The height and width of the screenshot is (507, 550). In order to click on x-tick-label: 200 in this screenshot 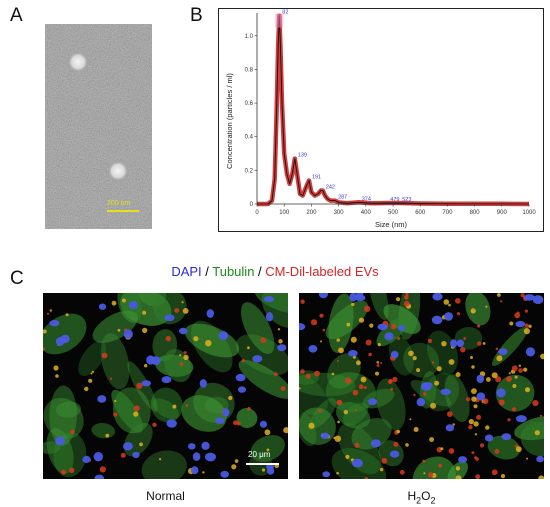, I will do `click(311, 213)`.